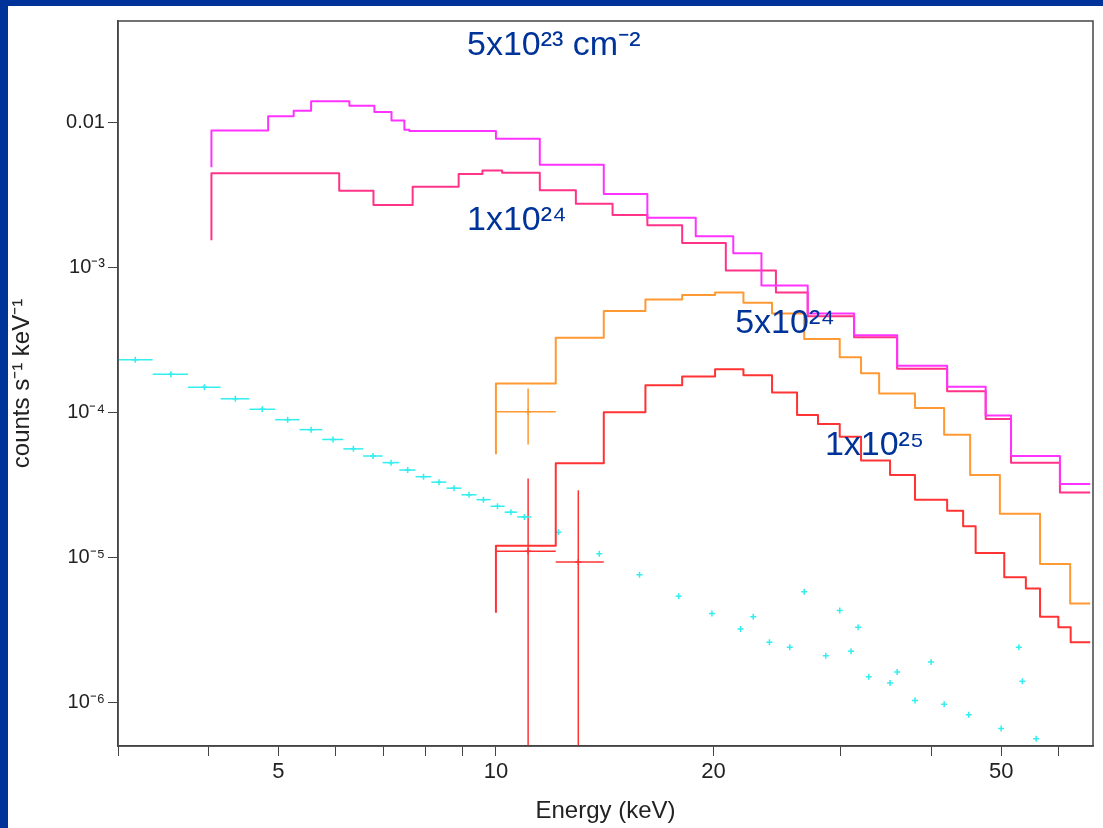  I want to click on annotation: 1x10²⁴, so click(517, 218).